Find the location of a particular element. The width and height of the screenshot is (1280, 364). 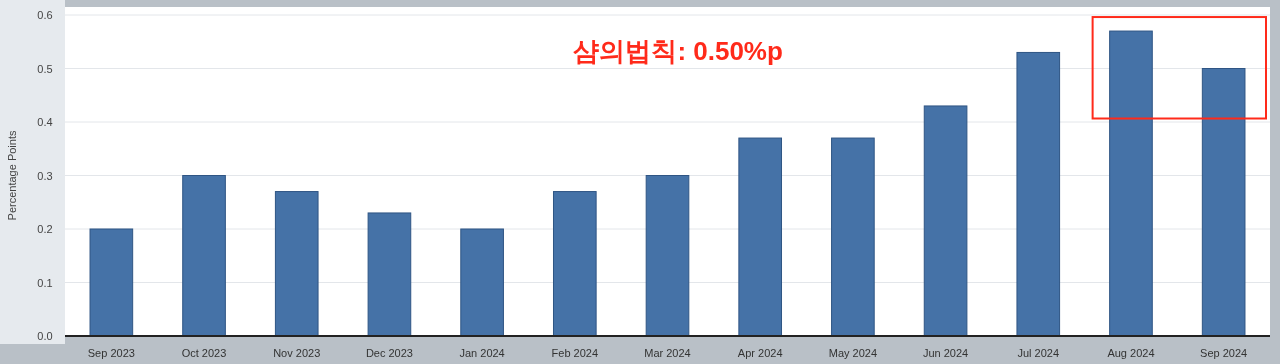

y-axis-title: Percentage Points is located at coordinates (12, 175).